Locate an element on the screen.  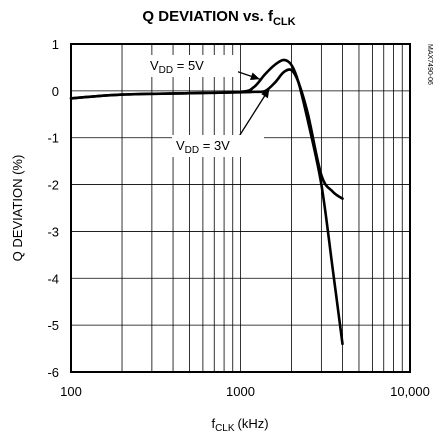
y-tick-label: -4 is located at coordinates (53, 278).